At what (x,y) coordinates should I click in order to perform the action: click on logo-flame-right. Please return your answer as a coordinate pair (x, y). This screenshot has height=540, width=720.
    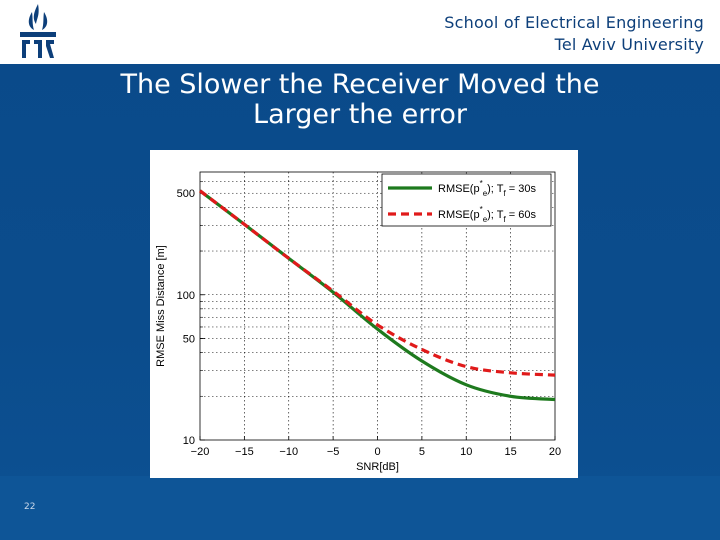
    Looking at the image, I should click on (45, 21).